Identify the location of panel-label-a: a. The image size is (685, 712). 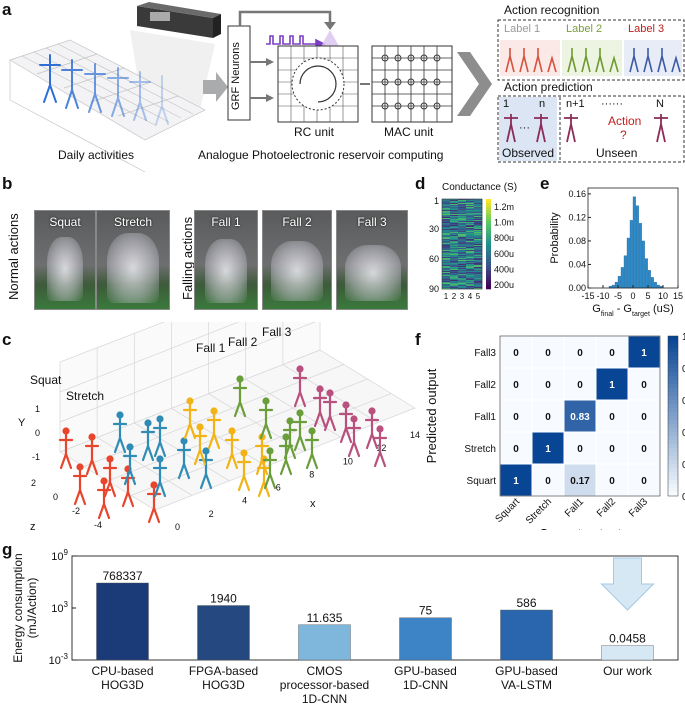
(7, 9).